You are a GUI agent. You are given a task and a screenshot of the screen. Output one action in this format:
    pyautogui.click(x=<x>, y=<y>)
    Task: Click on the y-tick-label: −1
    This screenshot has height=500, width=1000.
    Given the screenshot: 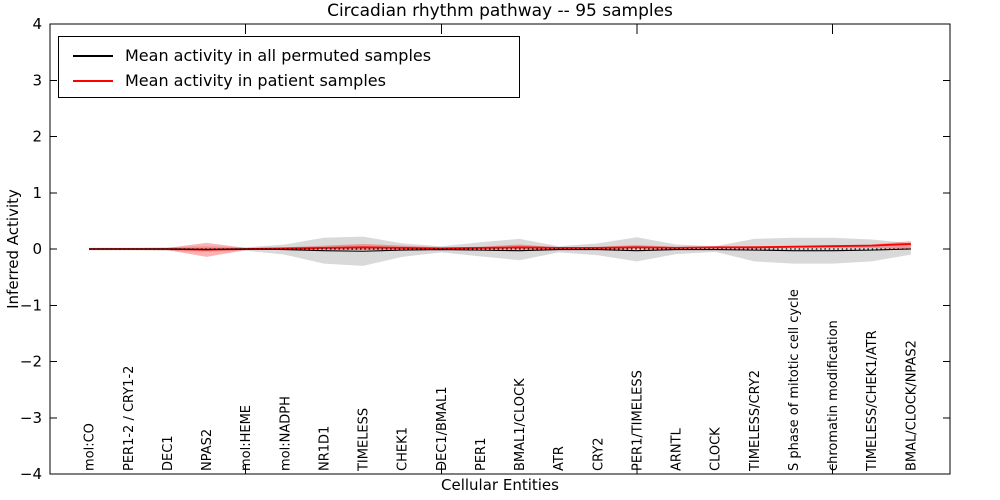 What is the action you would take?
    pyautogui.click(x=31, y=305)
    